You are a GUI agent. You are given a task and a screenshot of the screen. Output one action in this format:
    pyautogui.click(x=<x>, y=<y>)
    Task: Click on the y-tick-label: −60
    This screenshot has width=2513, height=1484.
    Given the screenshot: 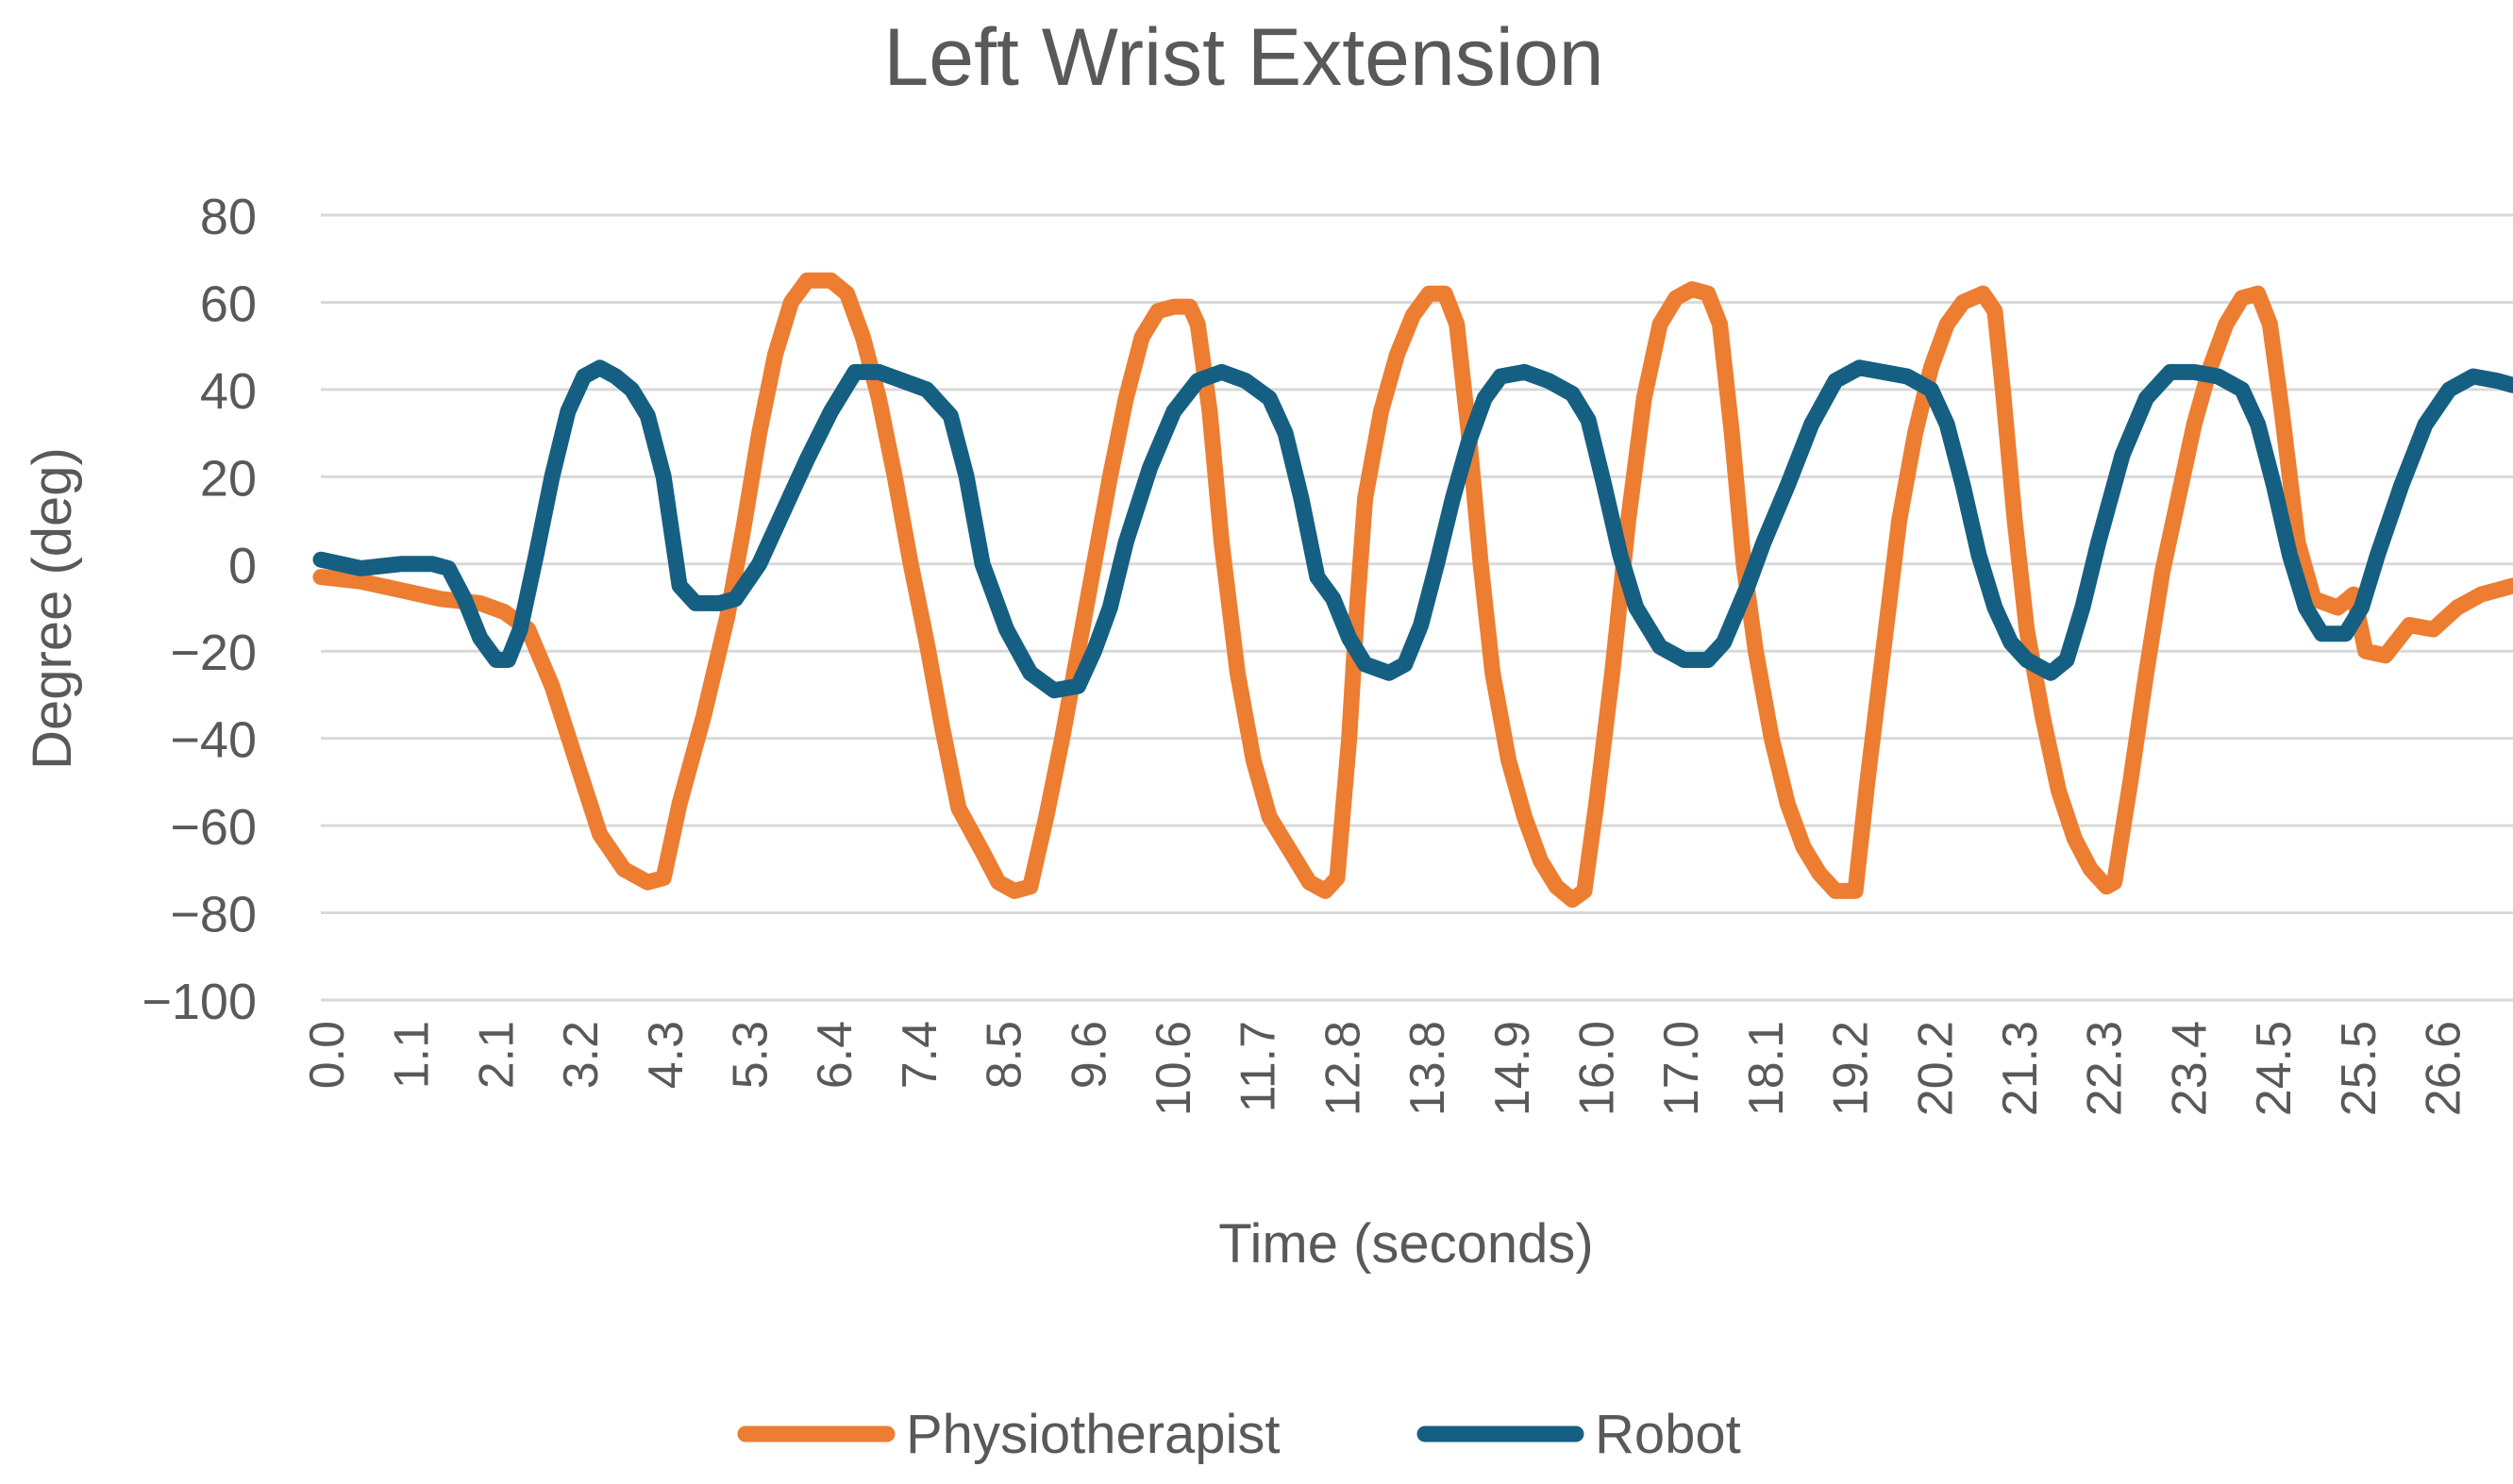 What is the action you would take?
    pyautogui.click(x=213, y=827)
    